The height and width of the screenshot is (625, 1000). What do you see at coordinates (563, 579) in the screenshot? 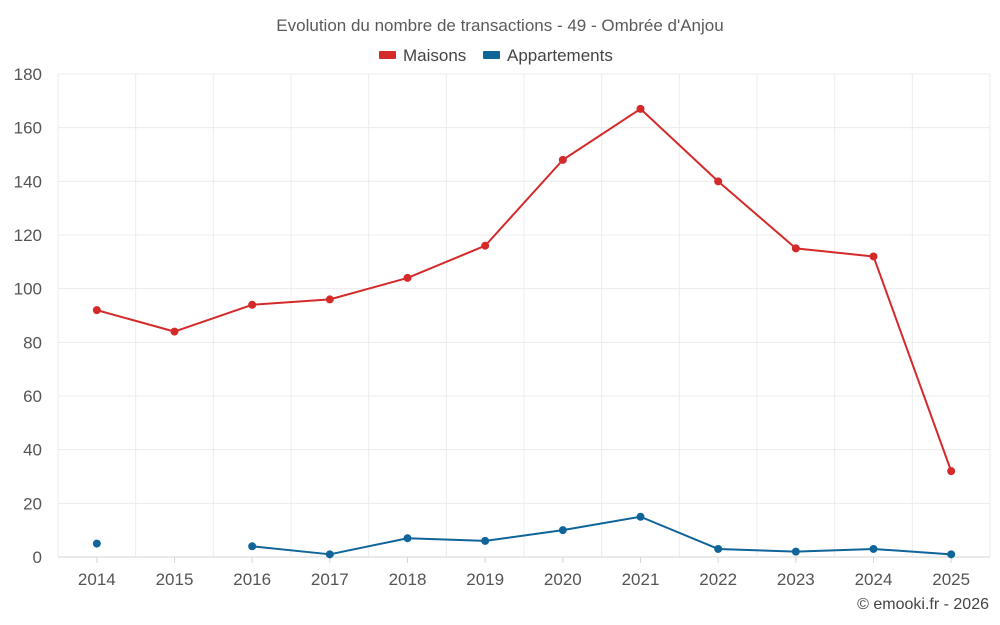
I see `x-tick-label: 2020` at bounding box center [563, 579].